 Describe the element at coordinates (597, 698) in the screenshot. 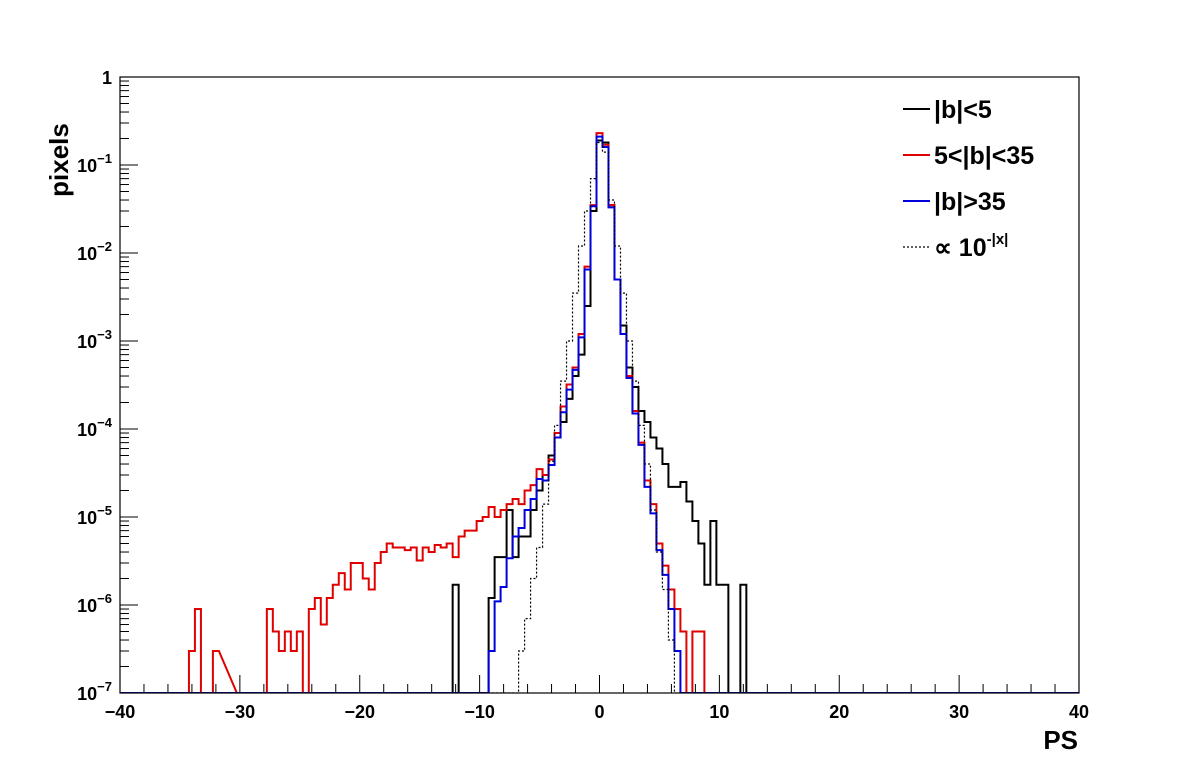

I see `x-axis: −40 −30 −20 −10 0 10 20 30 40` at that location.